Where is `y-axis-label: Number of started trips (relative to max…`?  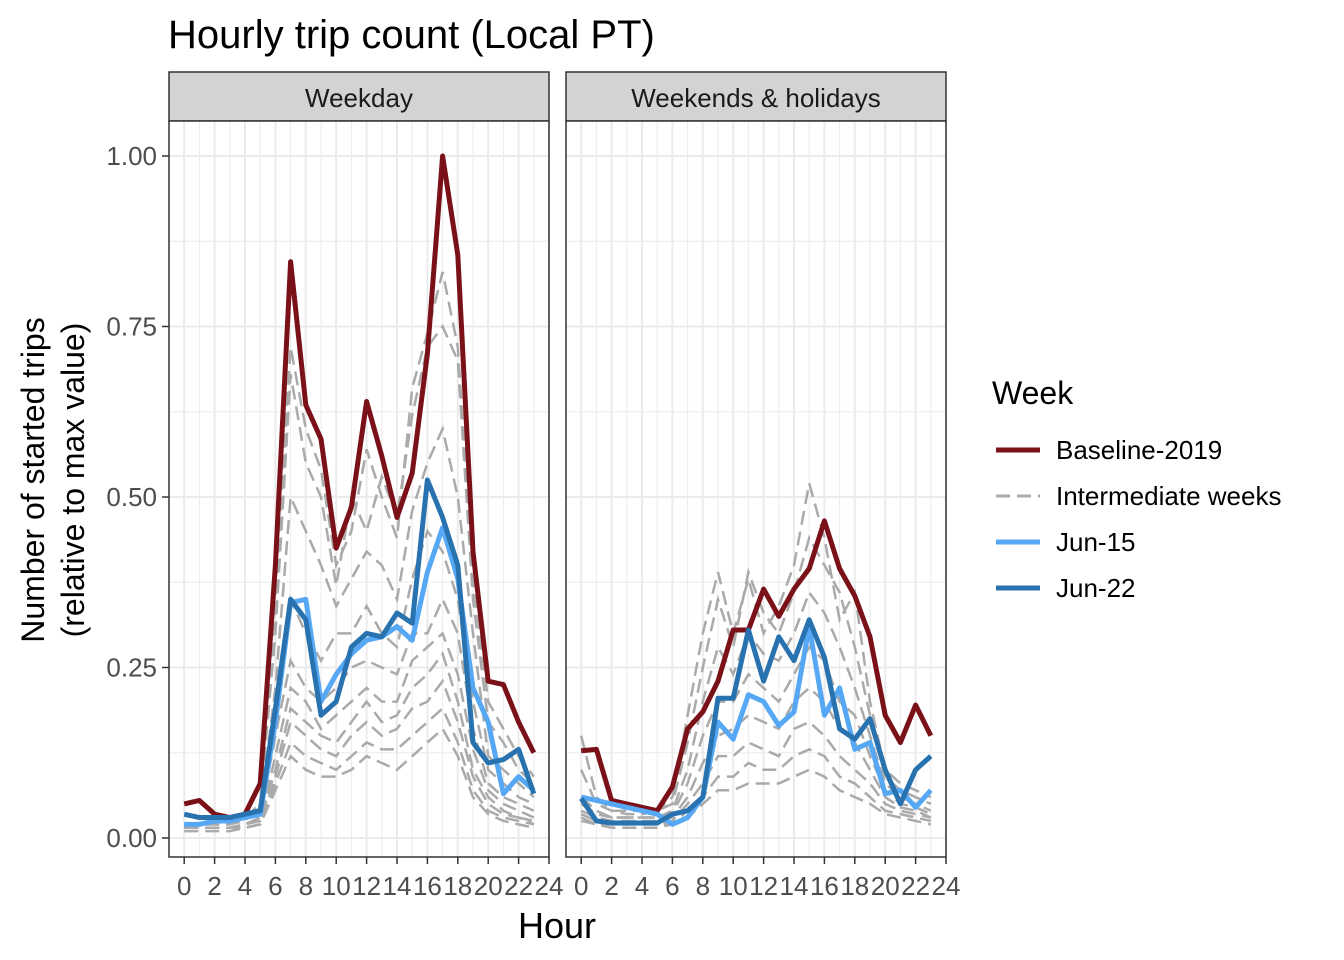
y-axis-label: Number of started trips (relative to max… is located at coordinates (53, 479).